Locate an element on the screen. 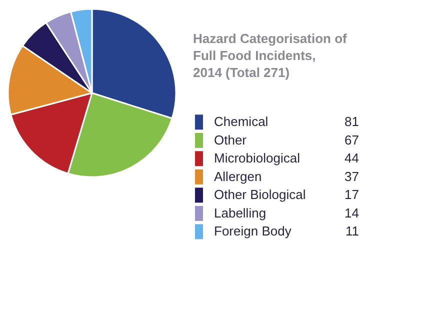 The image size is (427, 325). data-label: 44 is located at coordinates (351, 158).